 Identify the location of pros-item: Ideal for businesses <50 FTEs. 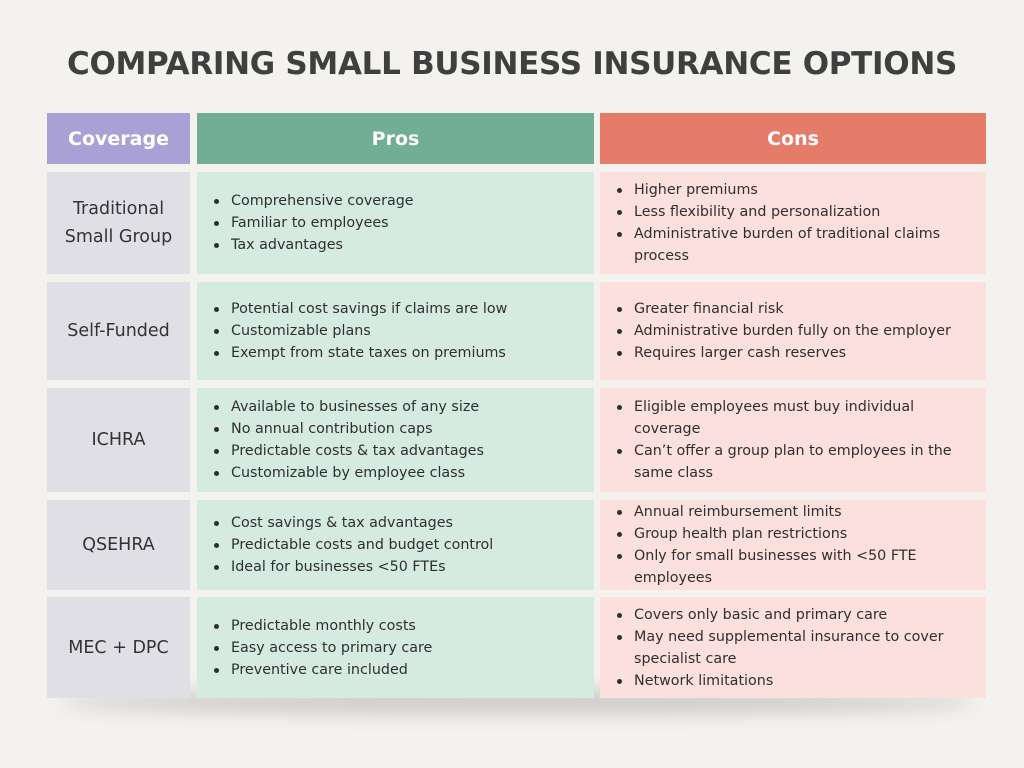
(400, 567).